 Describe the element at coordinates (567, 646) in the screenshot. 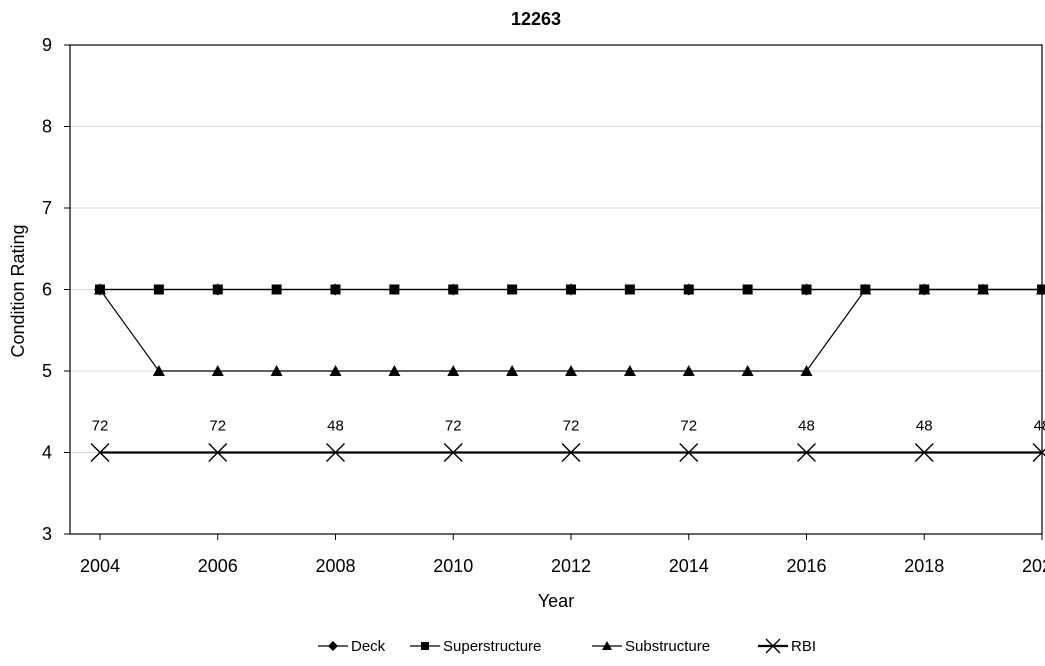

I see `legend: Deck Superstructure Substructure RBI` at that location.